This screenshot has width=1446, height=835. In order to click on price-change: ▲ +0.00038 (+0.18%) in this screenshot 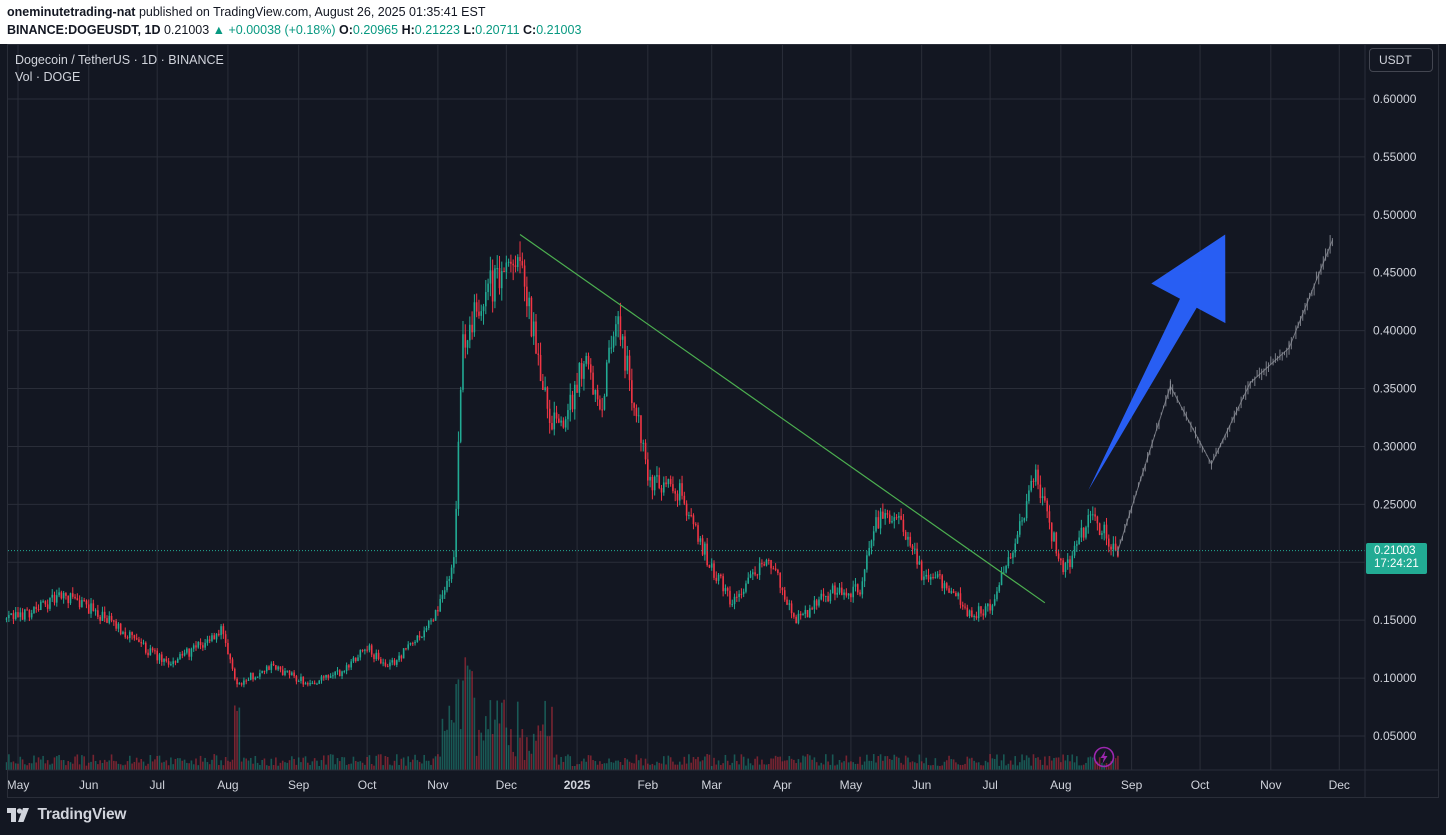, I will do `click(274, 30)`.